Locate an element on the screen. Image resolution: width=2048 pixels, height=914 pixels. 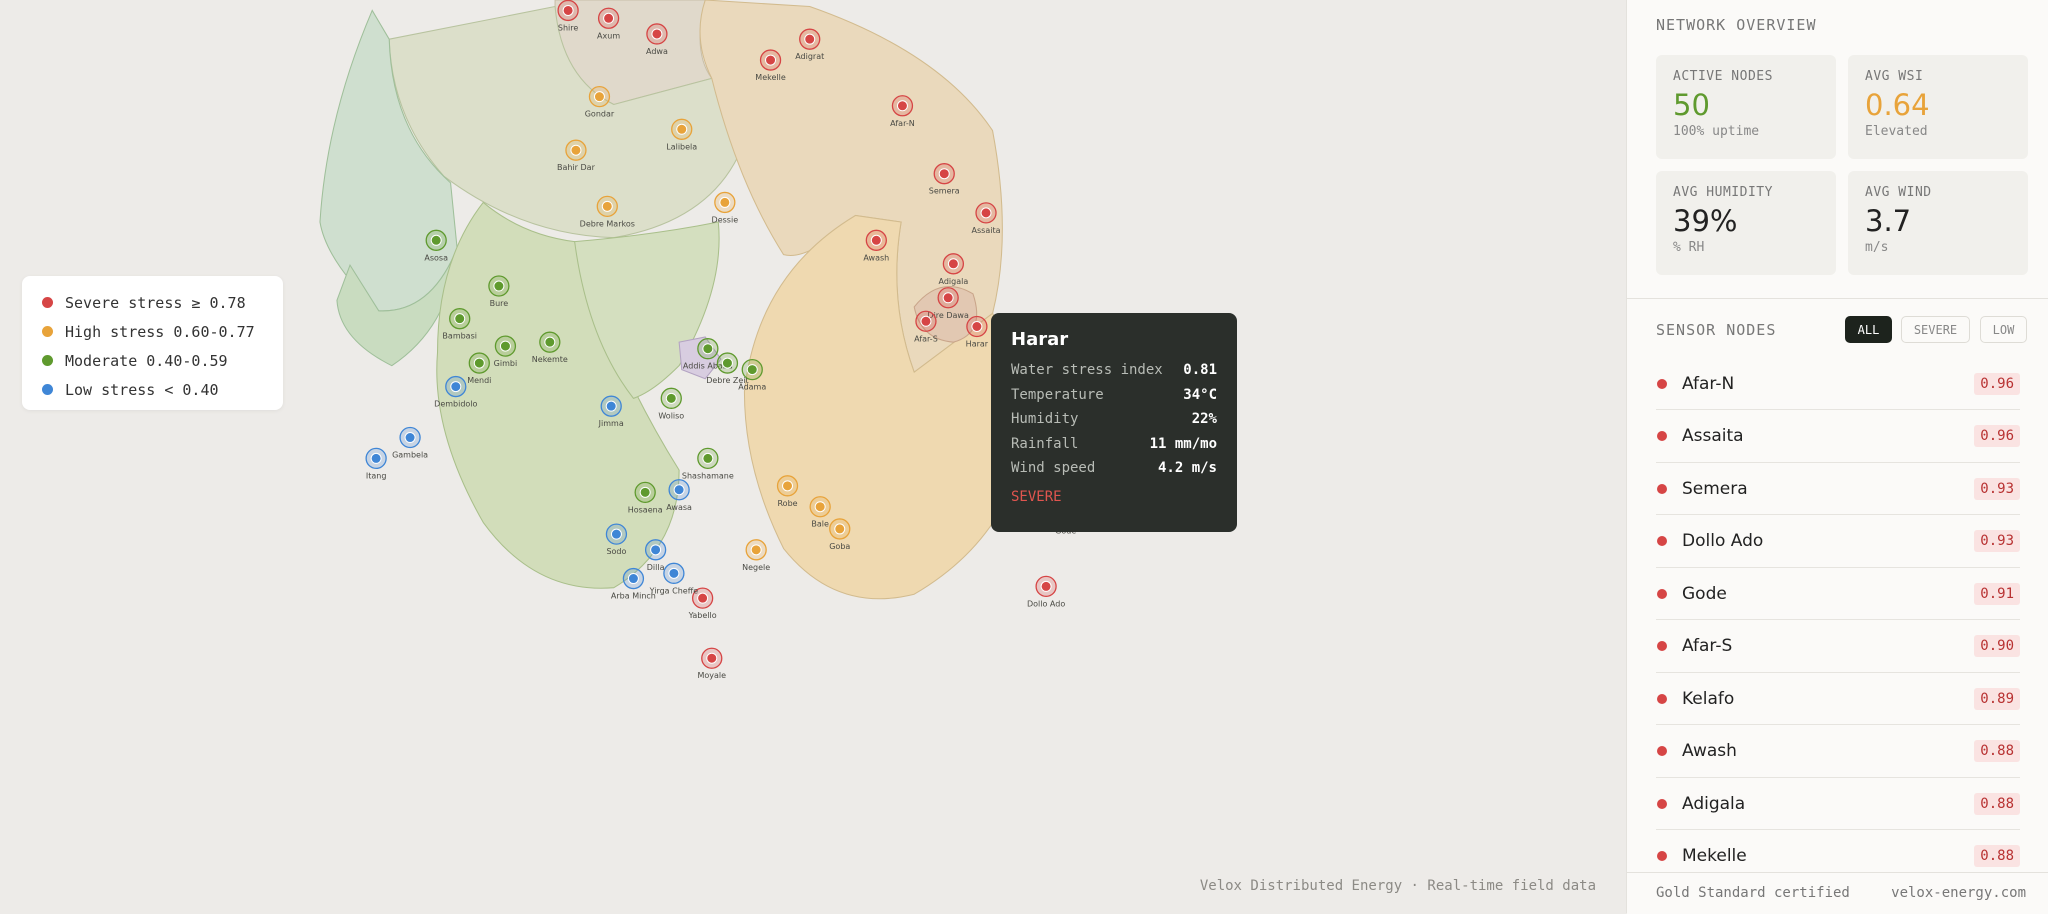
sensor-node: Dilla is located at coordinates (655, 555).